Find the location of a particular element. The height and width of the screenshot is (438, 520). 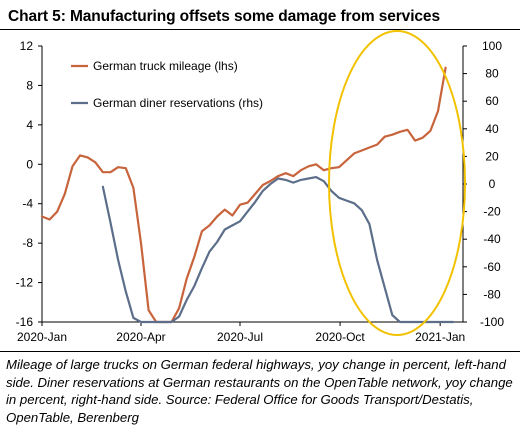

y-left-tick-label: -8 is located at coordinates (27, 243).